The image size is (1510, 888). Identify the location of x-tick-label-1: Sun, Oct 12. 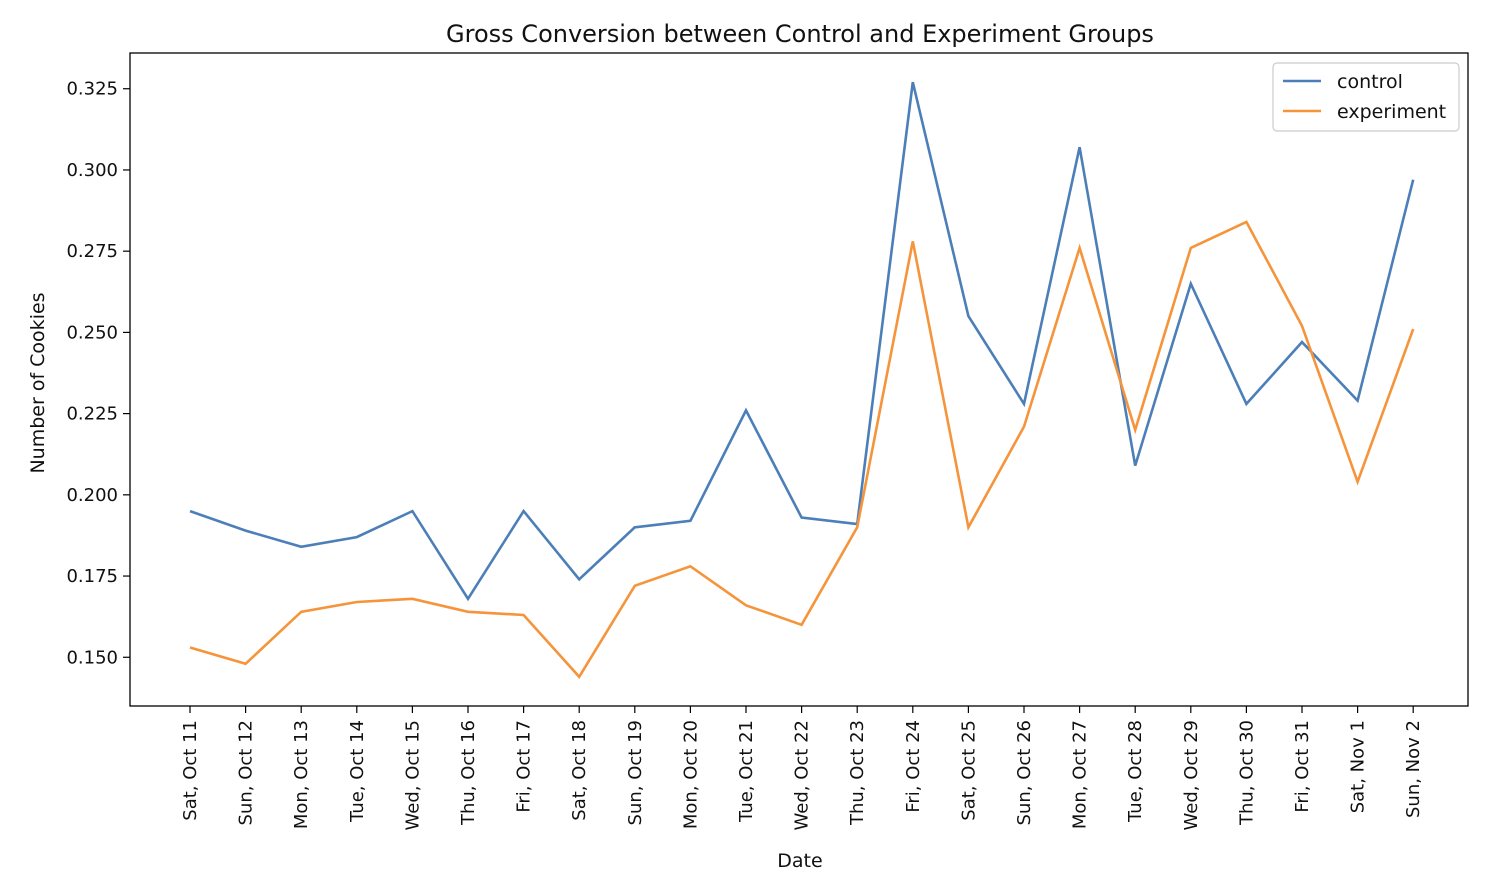
(246, 772).